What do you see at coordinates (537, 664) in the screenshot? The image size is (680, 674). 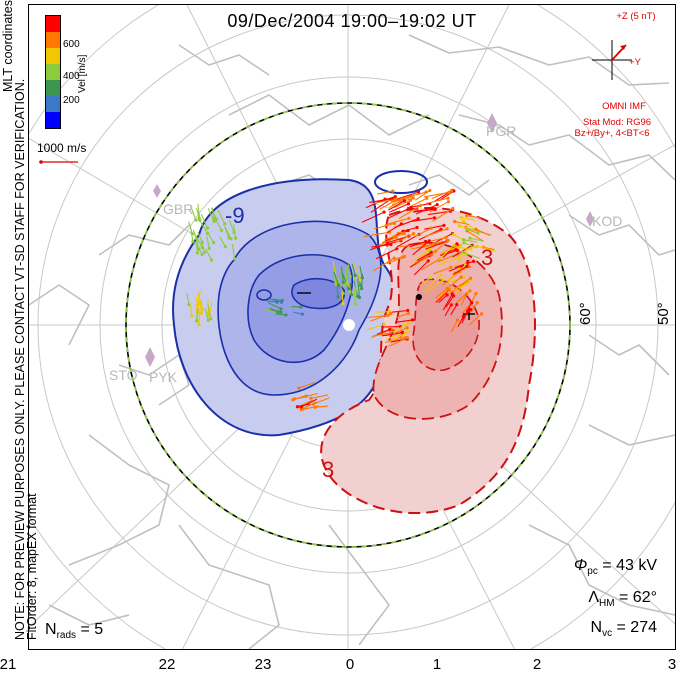 I see `mlt-label: 2` at bounding box center [537, 664].